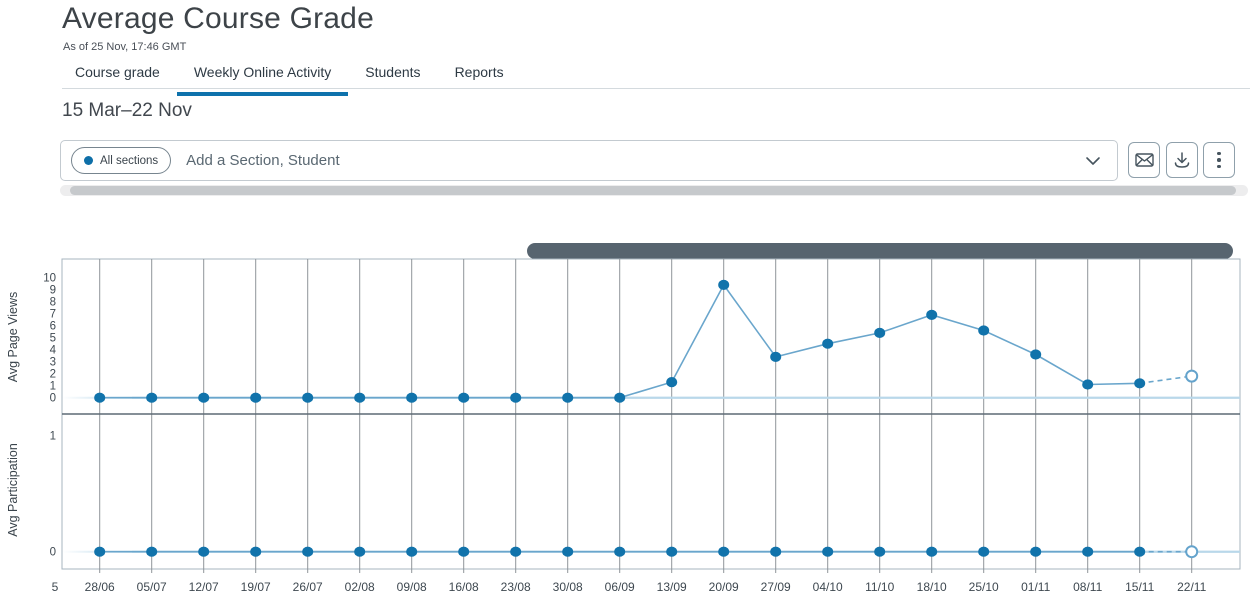 The width and height of the screenshot is (1250, 602). I want to click on x-tick-label: 16/08, so click(464, 587).